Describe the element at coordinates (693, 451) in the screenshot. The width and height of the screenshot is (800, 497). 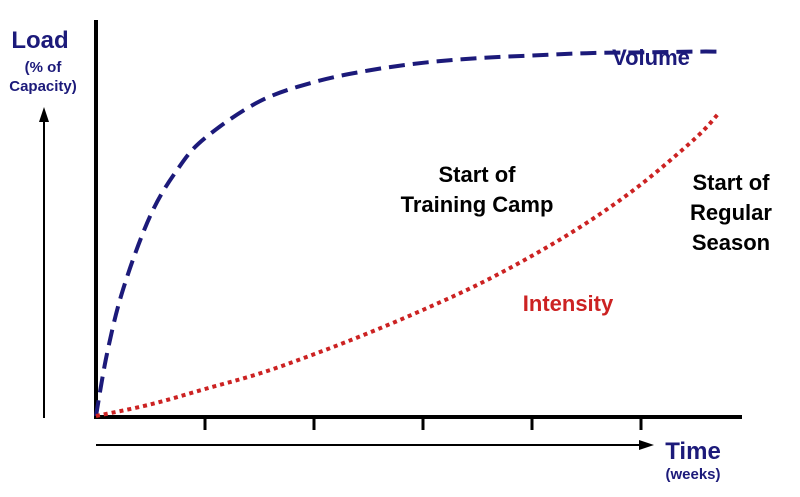
I see `x-axis-label: Time` at that location.